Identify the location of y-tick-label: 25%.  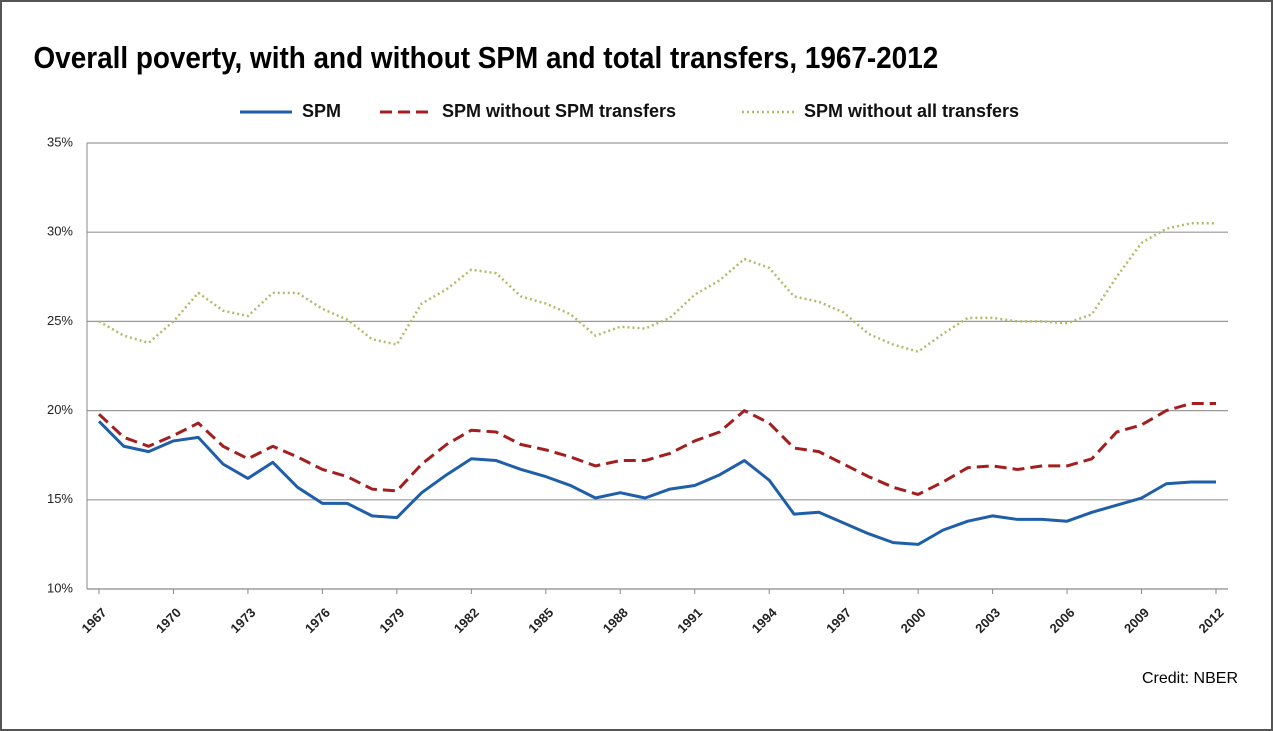
(60, 320).